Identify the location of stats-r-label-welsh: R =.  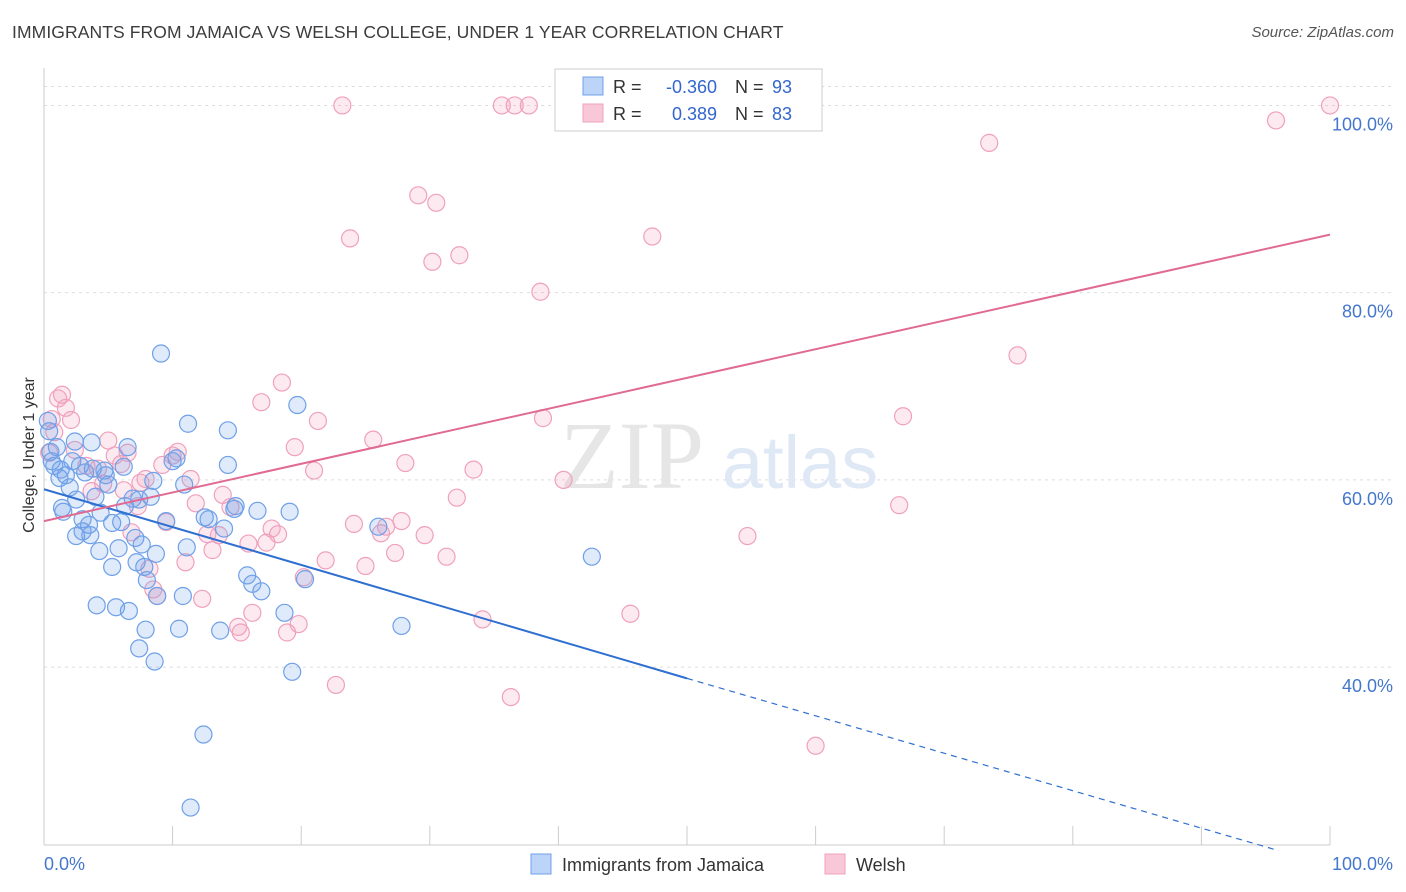
(627, 114).